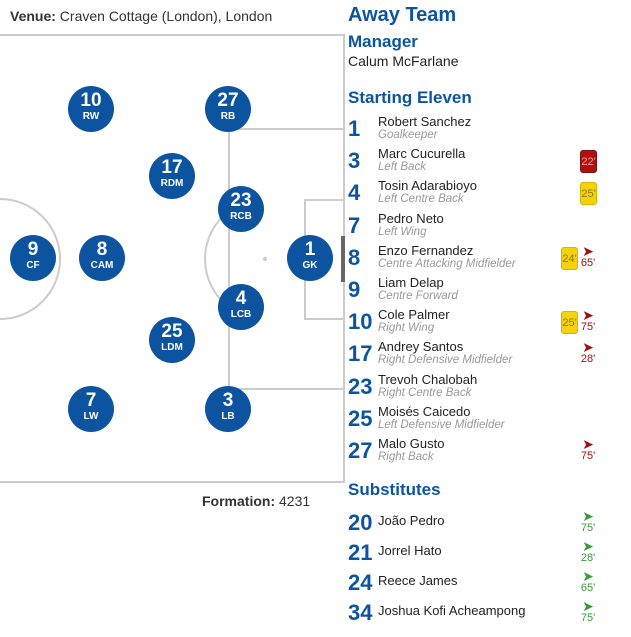 This screenshot has width=631, height=637. Describe the element at coordinates (172, 176) in the screenshot. I see `player-marker: 17 RDM` at that location.